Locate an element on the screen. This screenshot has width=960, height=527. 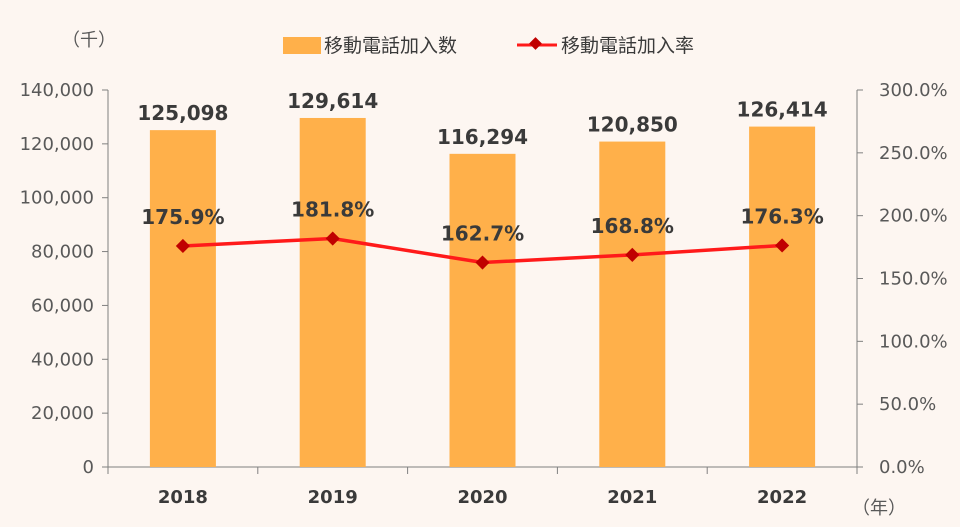
x-tick-label: 2019 is located at coordinates (333, 497).